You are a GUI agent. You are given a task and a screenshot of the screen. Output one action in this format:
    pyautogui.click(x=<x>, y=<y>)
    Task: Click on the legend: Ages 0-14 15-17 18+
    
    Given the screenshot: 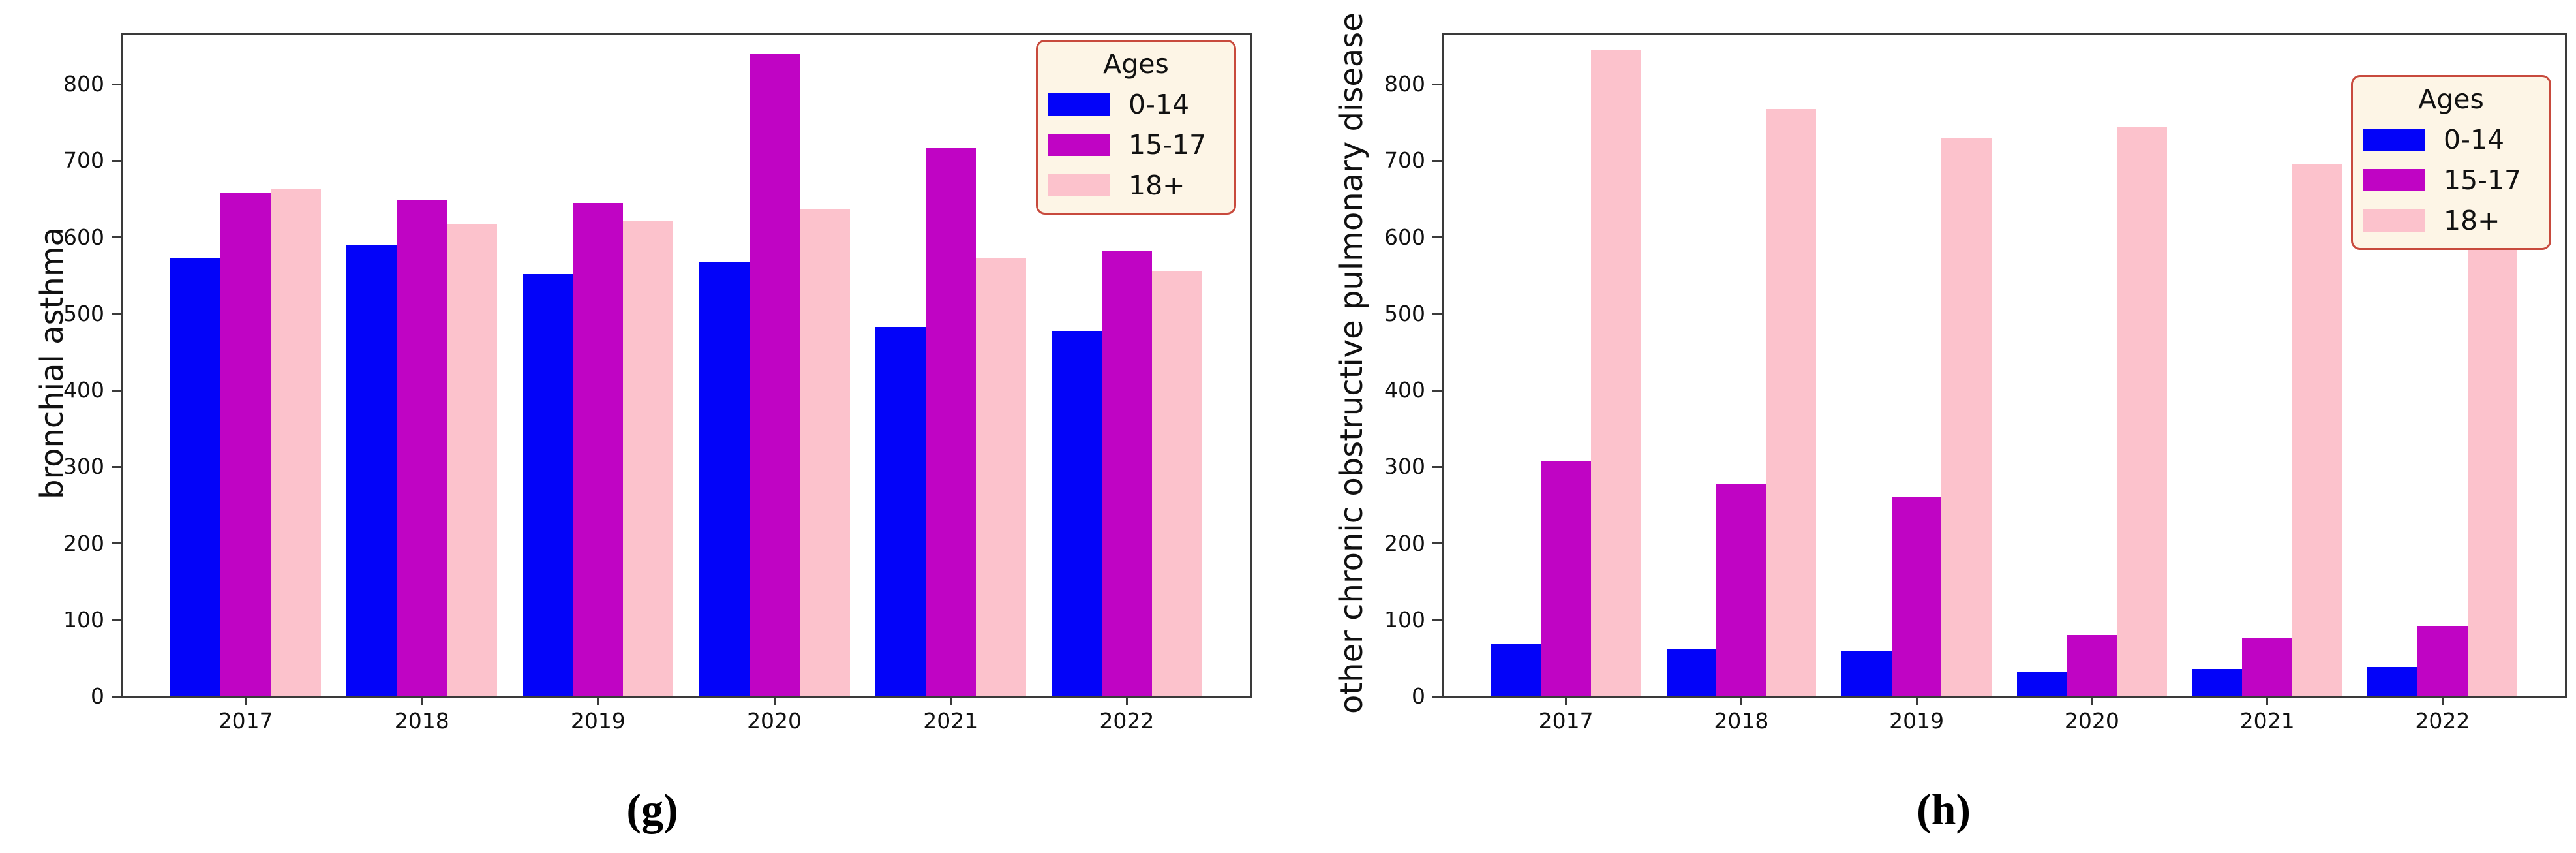 What is the action you would take?
    pyautogui.click(x=1136, y=127)
    